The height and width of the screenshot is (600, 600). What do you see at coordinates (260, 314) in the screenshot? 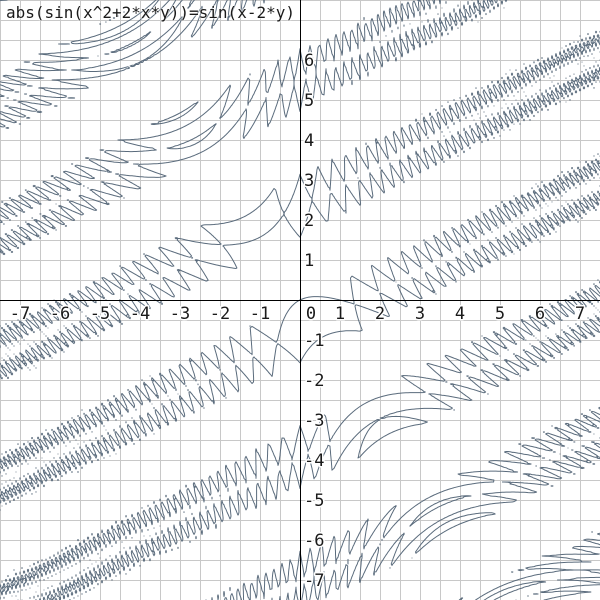
I see `x-tick-label: -1` at bounding box center [260, 314].